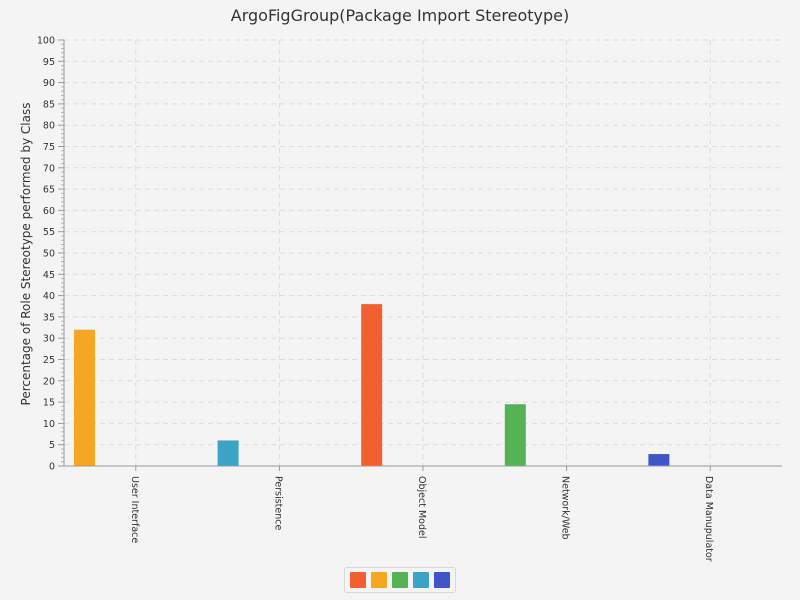 Image resolution: width=800 pixels, height=600 pixels. I want to click on y-tick-label: 65, so click(49, 190).